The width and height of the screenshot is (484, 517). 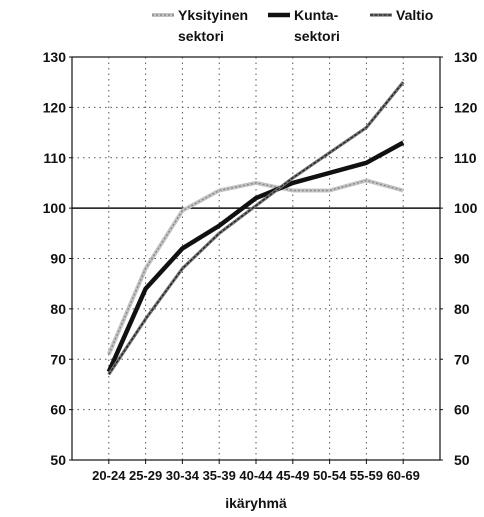 What do you see at coordinates (316, 15) in the screenshot?
I see `legend-label: Kunta-` at bounding box center [316, 15].